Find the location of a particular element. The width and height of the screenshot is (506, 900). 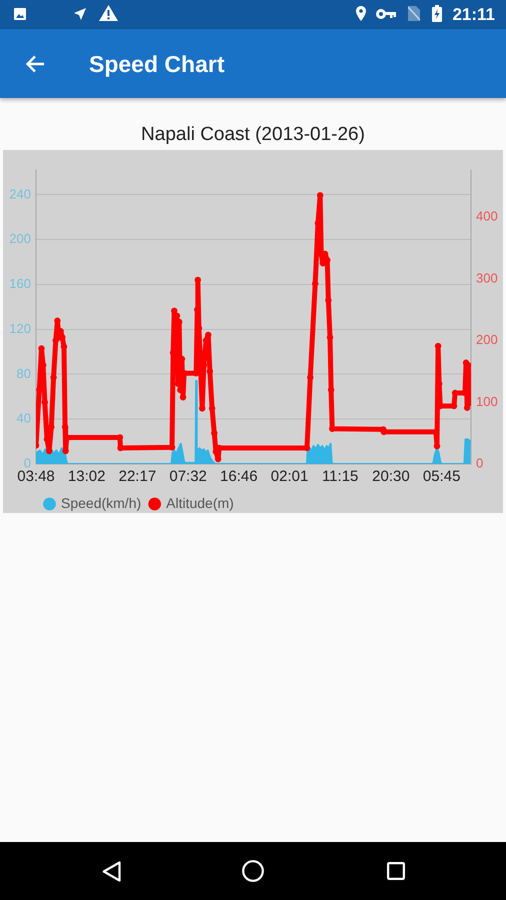

legend-label: Altitude(m) is located at coordinates (200, 502).